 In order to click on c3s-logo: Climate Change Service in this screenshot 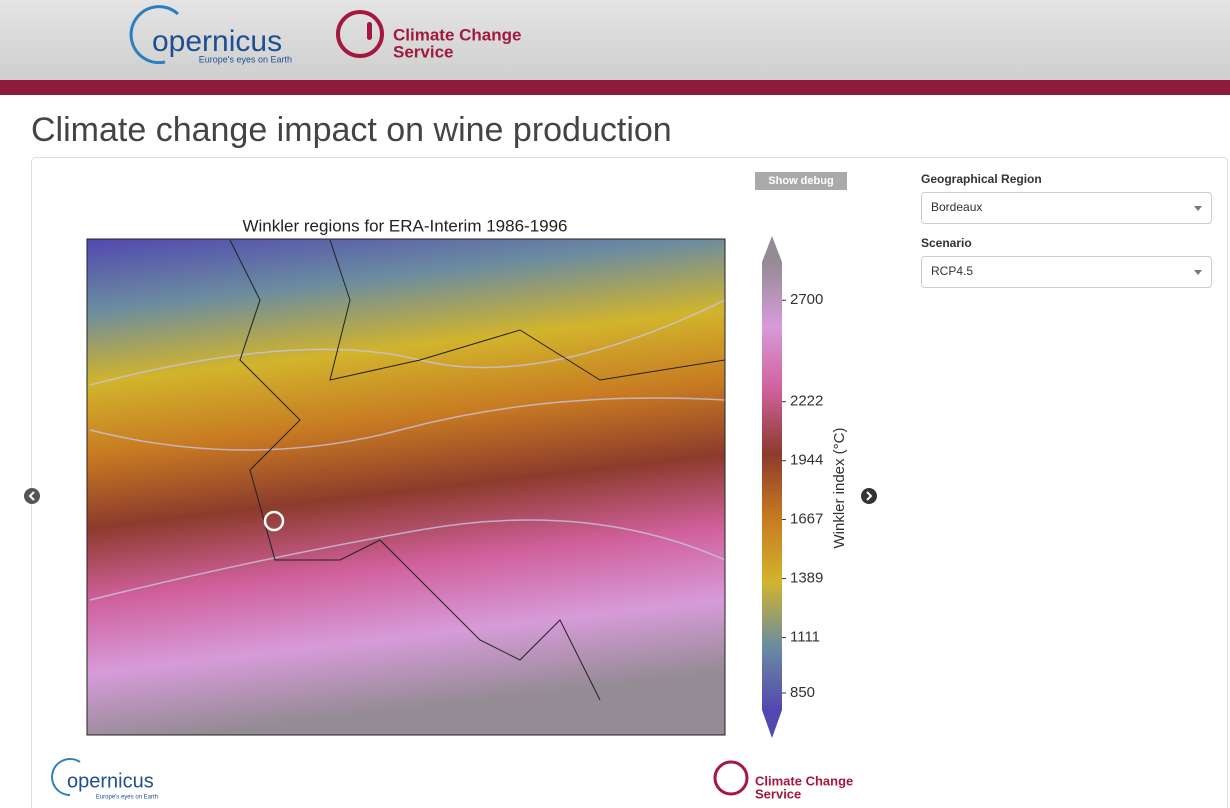, I will do `click(428, 35)`.